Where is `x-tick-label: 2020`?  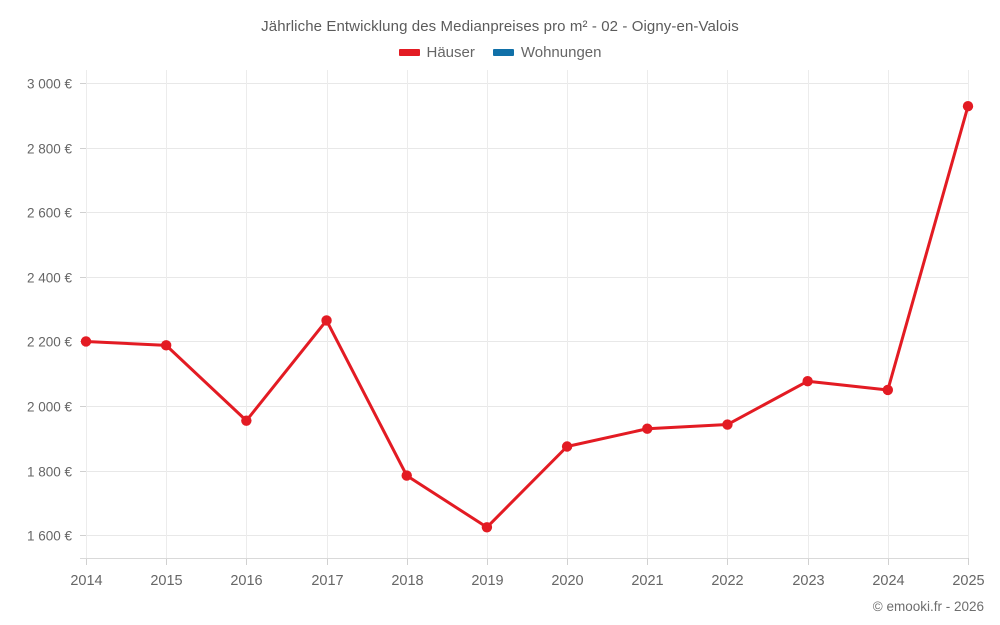
x-tick-label: 2020 is located at coordinates (567, 581).